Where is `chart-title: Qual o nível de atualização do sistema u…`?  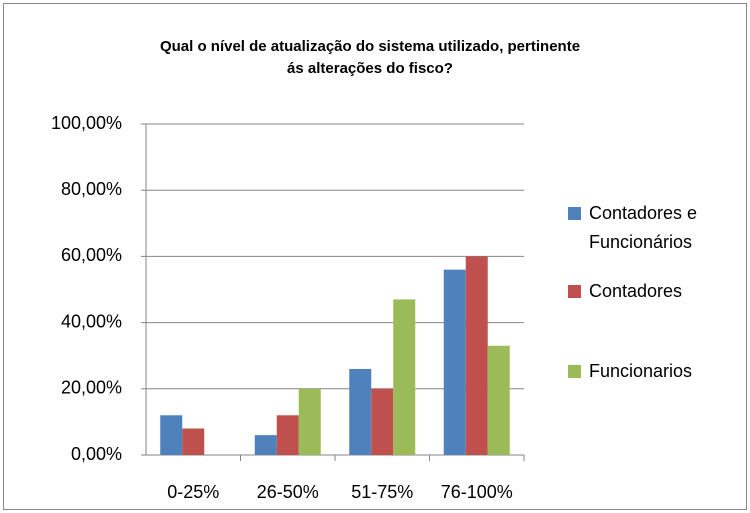 chart-title: Qual o nível de atualização do sistema u… is located at coordinates (370, 57).